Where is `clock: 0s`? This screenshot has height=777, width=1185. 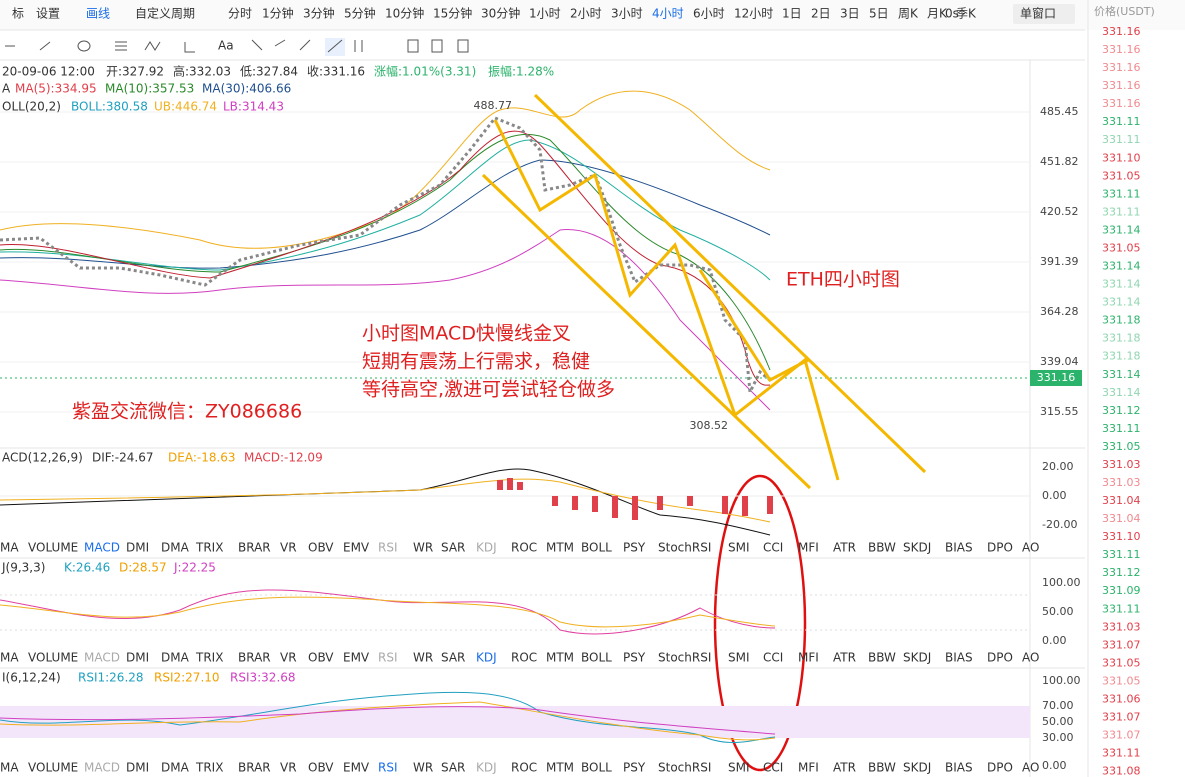
clock: 0s is located at coordinates (952, 14).